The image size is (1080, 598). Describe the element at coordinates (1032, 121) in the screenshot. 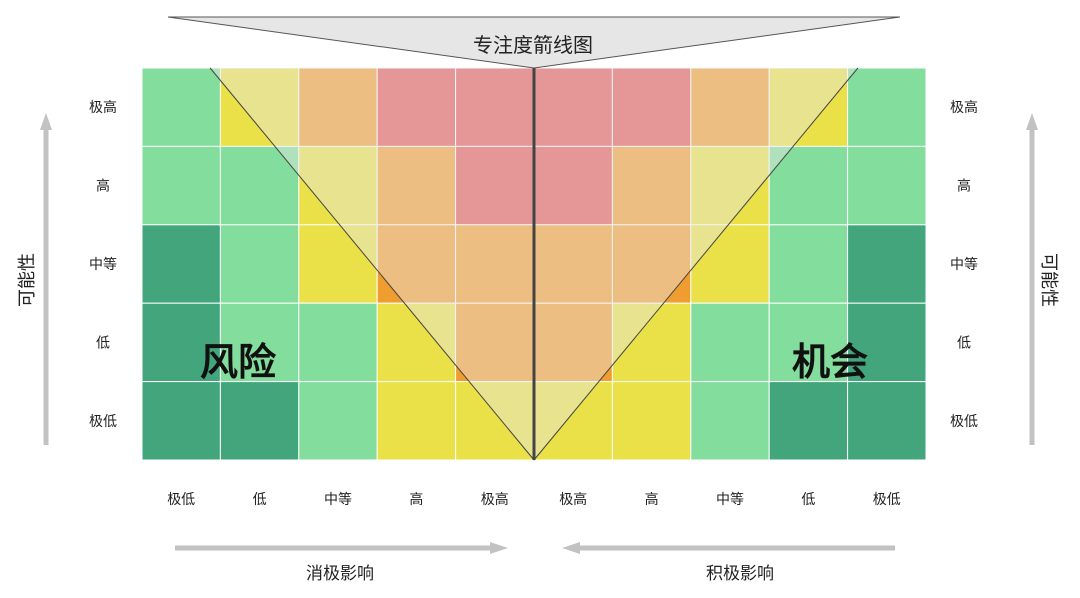

I see `likelihood-arrow-right-head` at that location.